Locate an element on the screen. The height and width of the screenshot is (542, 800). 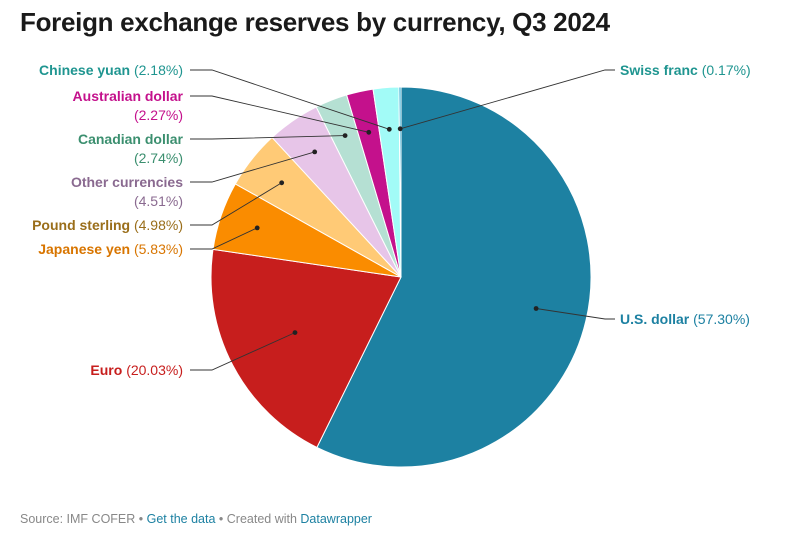
slice-label-pct: (4.51%) is located at coordinates (158, 201).